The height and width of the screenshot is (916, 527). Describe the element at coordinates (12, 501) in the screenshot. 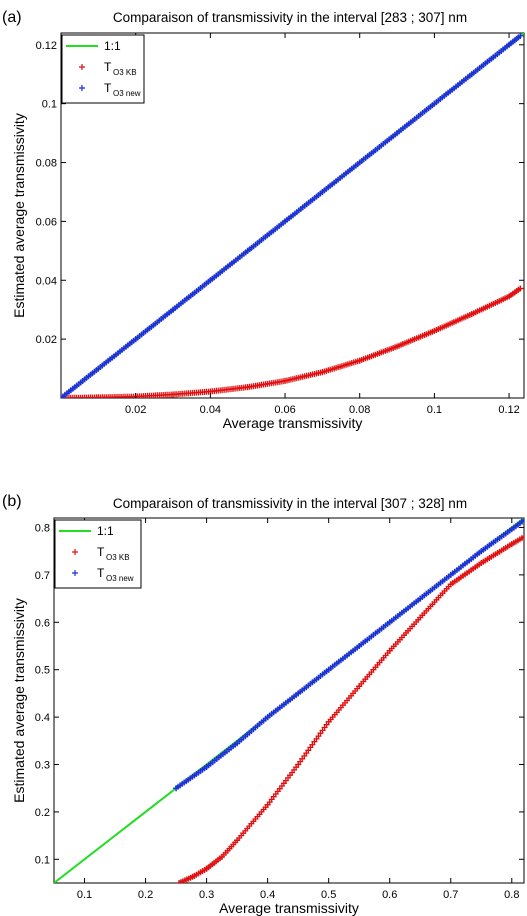

I see `panel-label: (b)` at that location.